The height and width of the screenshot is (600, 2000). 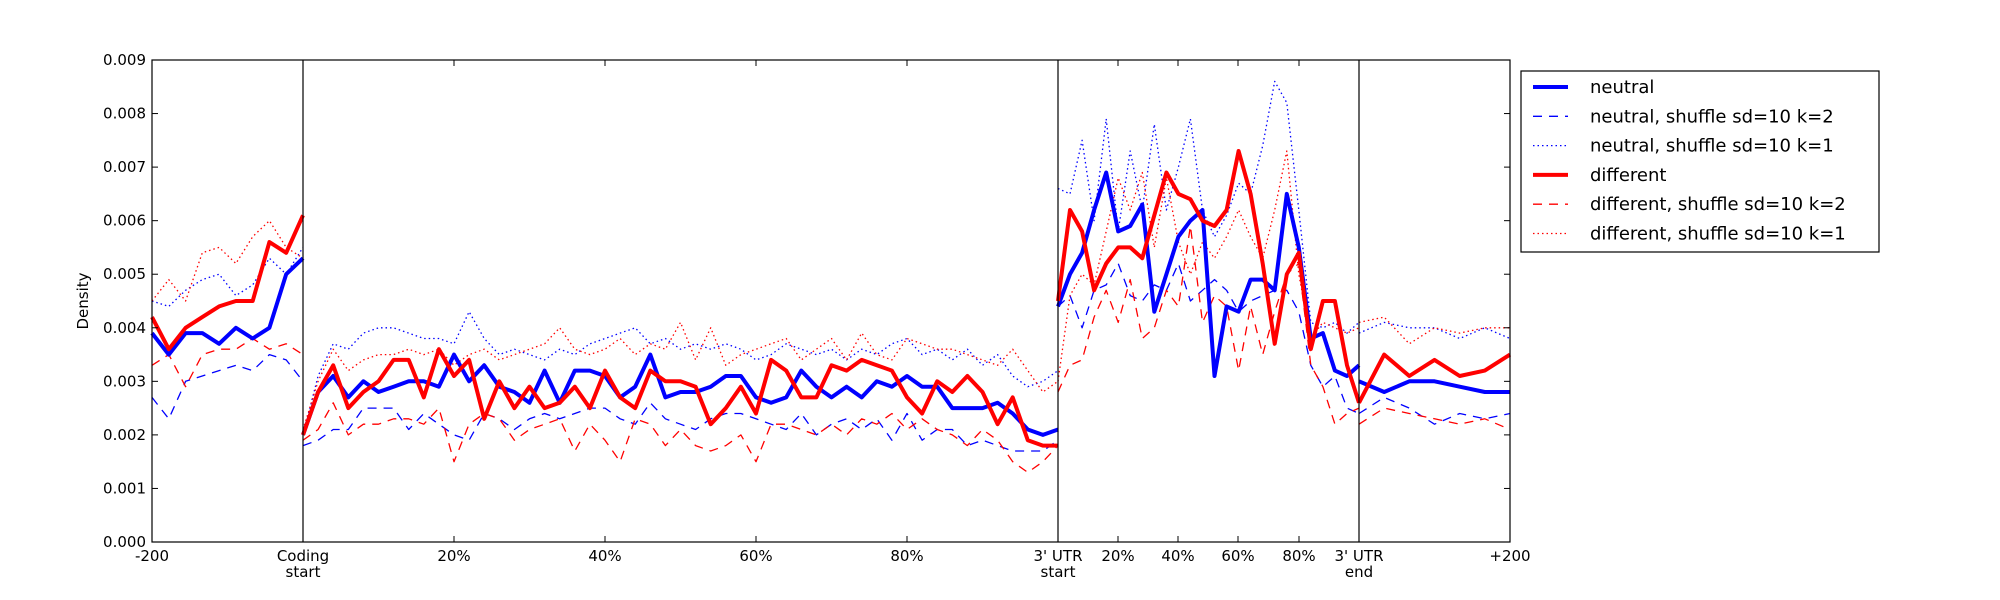 What do you see at coordinates (1058, 564) in the screenshot?
I see `x-tick-label: 3' UTR start` at bounding box center [1058, 564].